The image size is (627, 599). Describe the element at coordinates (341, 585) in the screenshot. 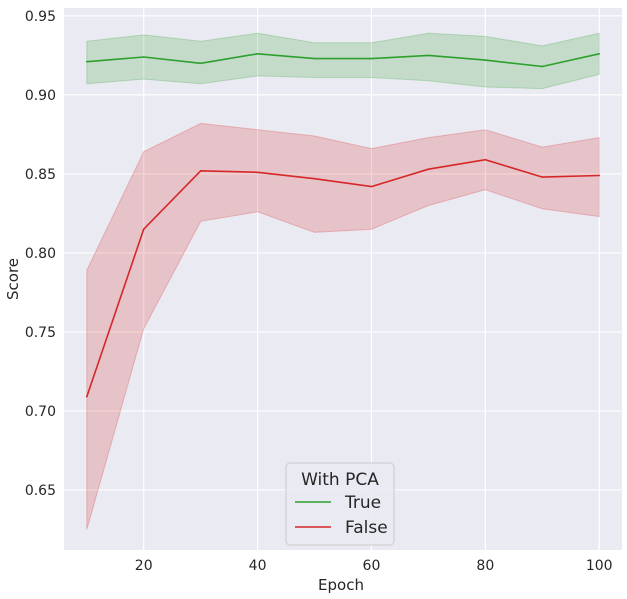

I see `x-axis-title: Epoch` at that location.